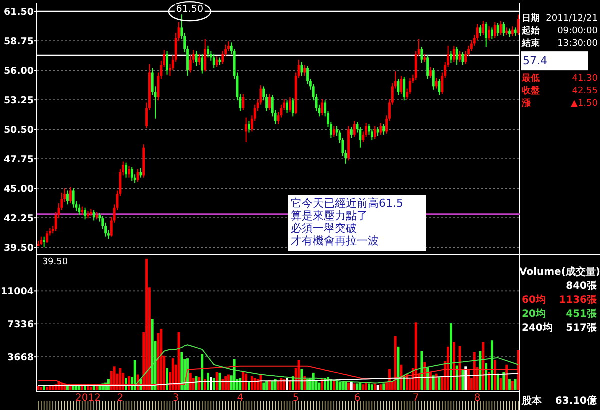 The width and height of the screenshot is (600, 410). What do you see at coordinates (324, 228) in the screenshot?
I see `annotation: 必須一舉突破` at bounding box center [324, 228].